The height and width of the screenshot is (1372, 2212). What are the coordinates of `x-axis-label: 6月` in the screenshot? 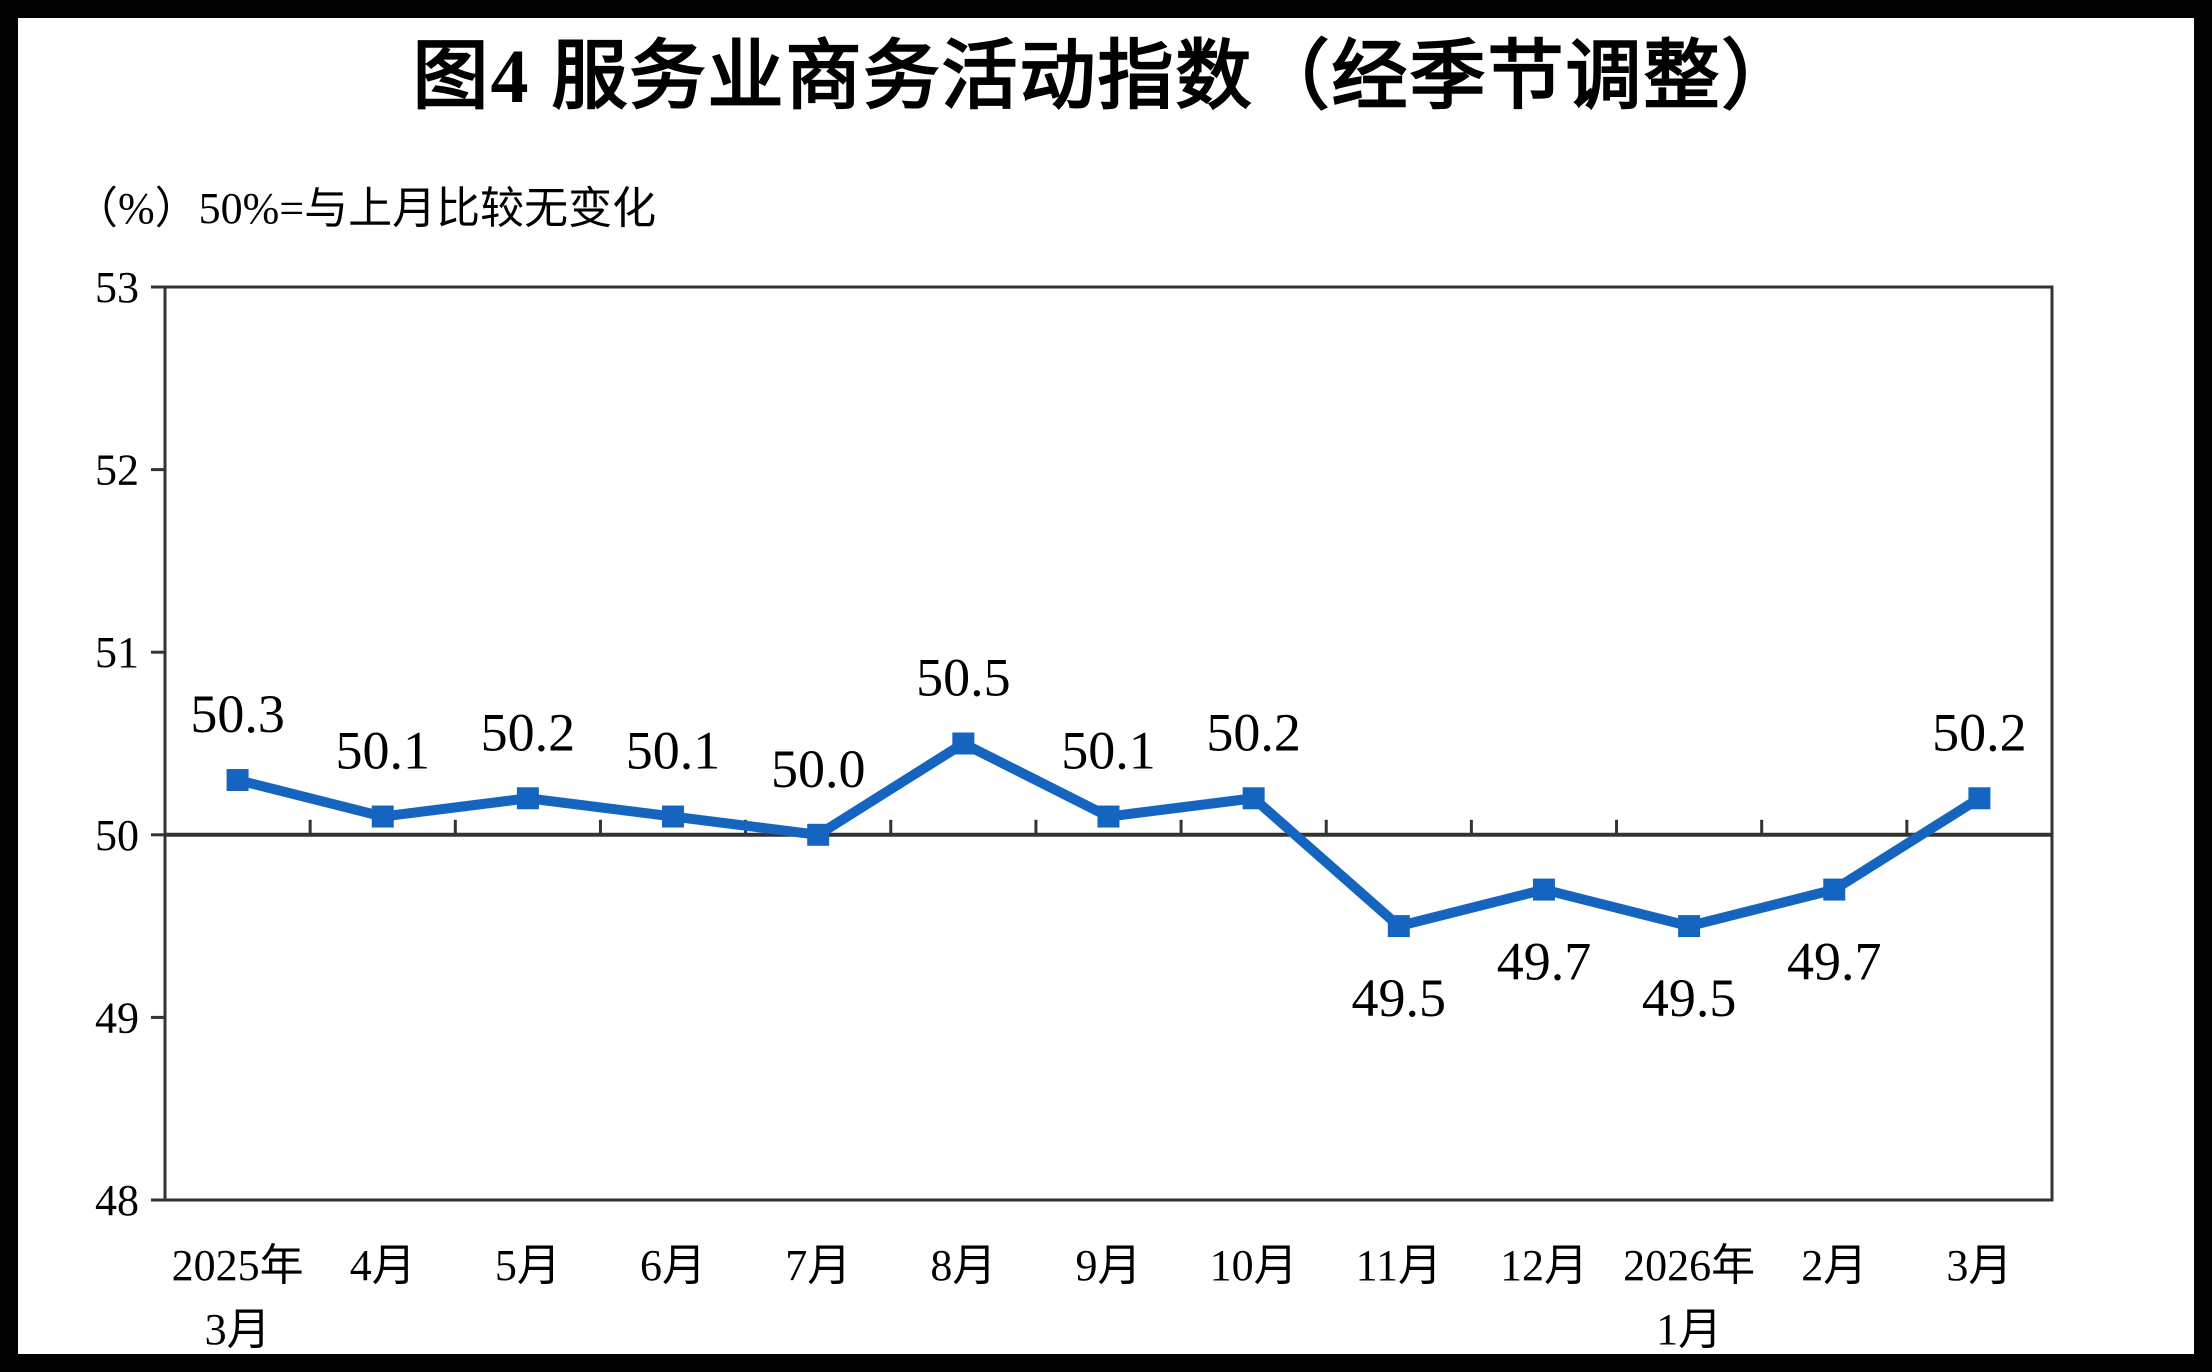 It's located at (673, 1265).